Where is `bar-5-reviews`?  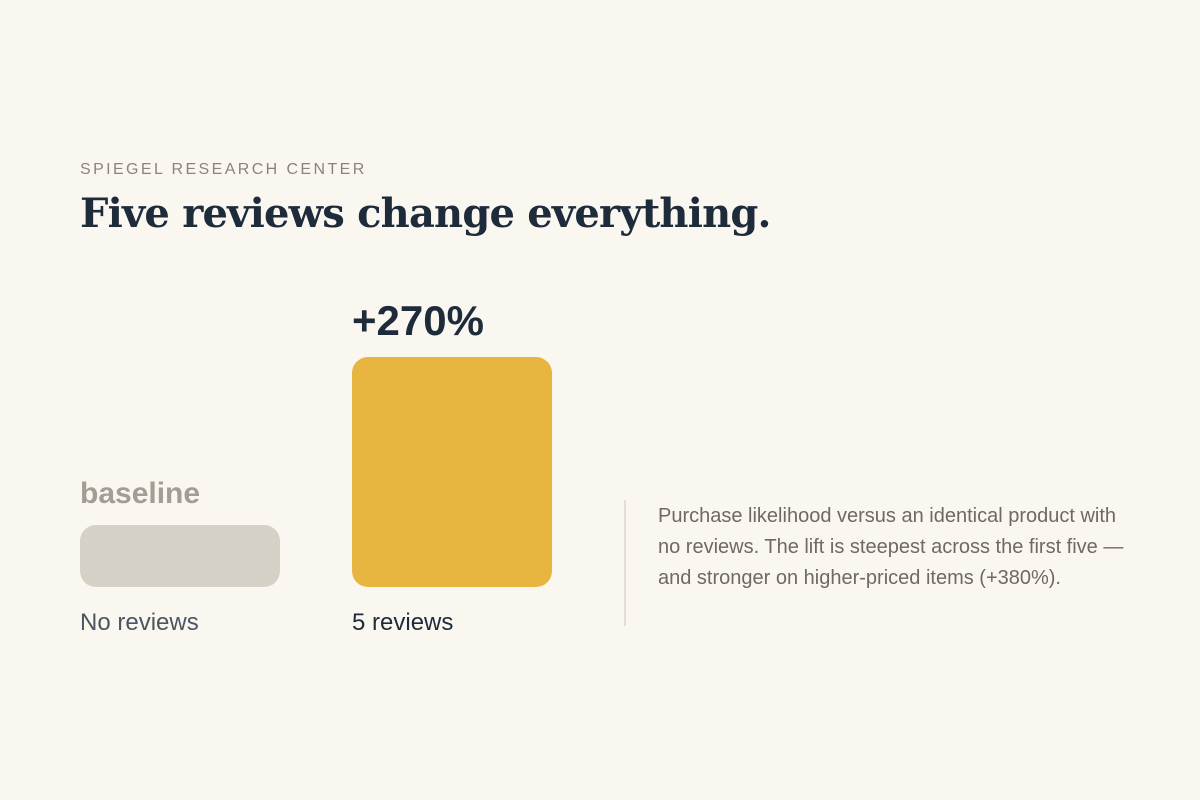 bar-5-reviews is located at coordinates (452, 472).